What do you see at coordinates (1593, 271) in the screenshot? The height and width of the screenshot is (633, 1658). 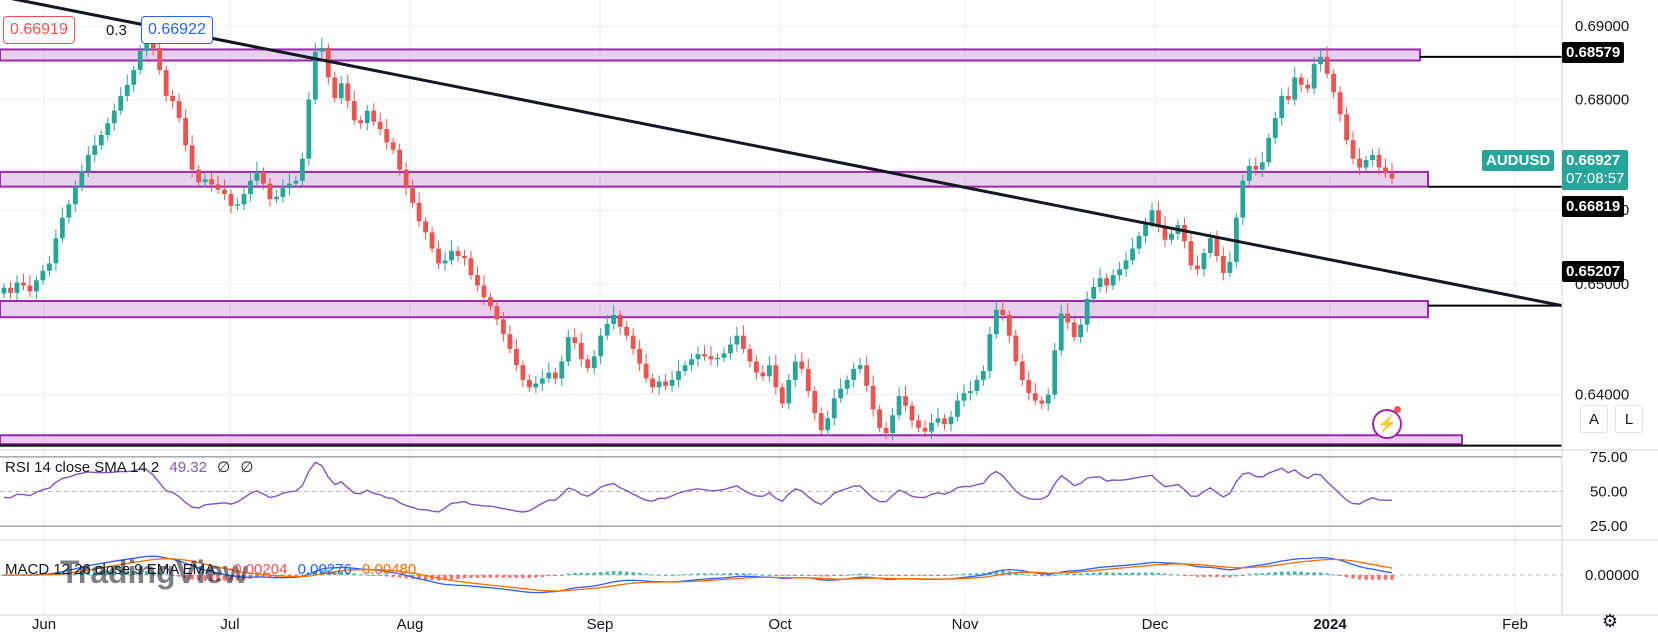 I see `level-tag-3: 0.65207` at bounding box center [1593, 271].